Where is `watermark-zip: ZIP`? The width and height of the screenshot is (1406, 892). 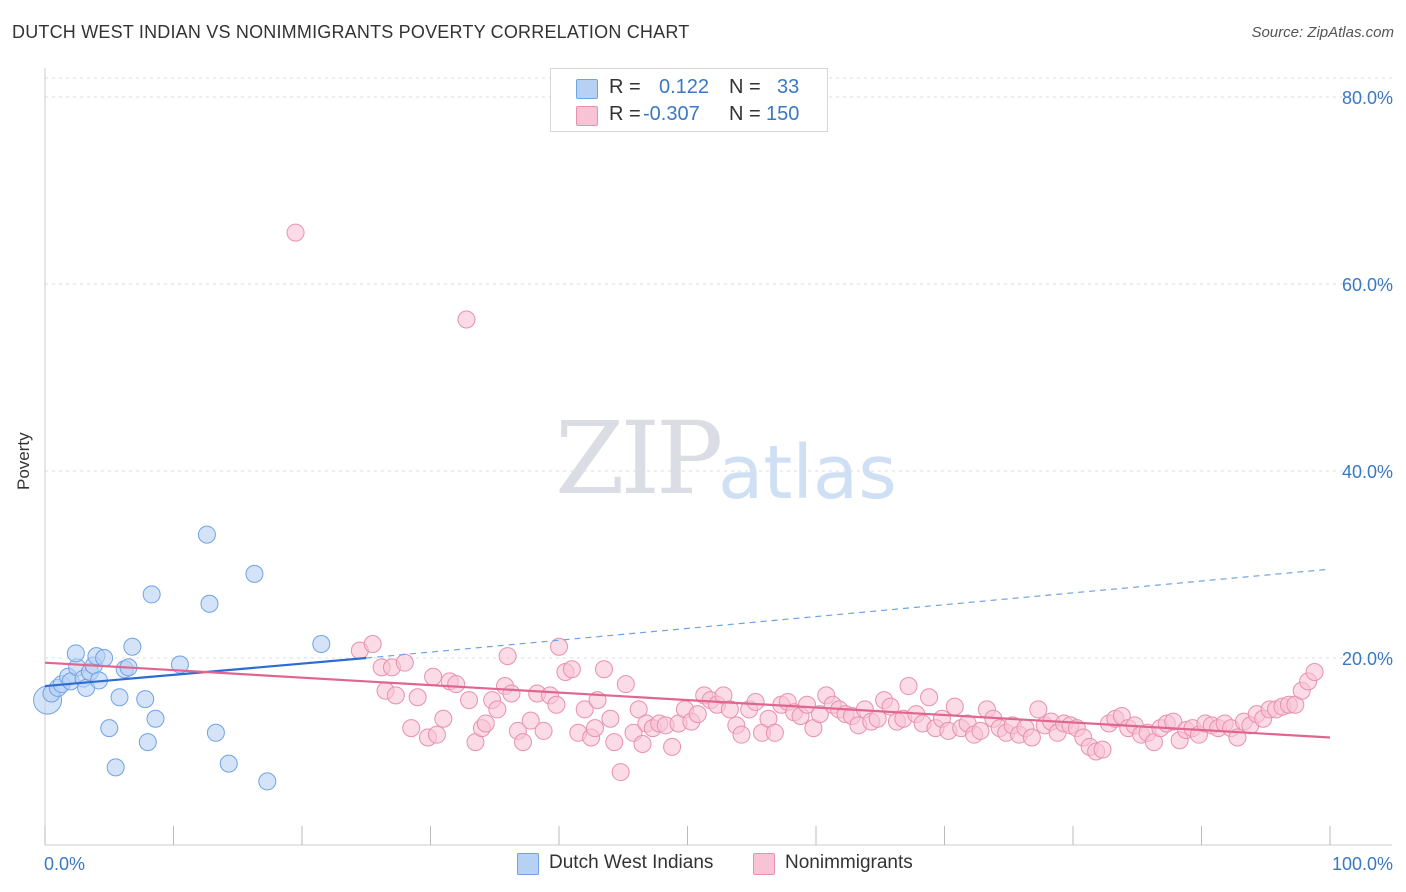 watermark-zip: ZIP is located at coordinates (639, 458).